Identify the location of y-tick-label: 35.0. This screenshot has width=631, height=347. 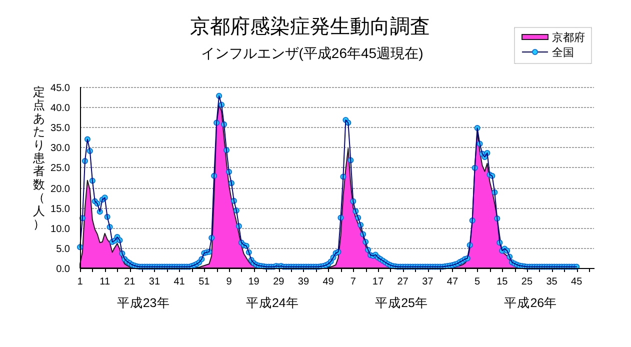
(60, 128).